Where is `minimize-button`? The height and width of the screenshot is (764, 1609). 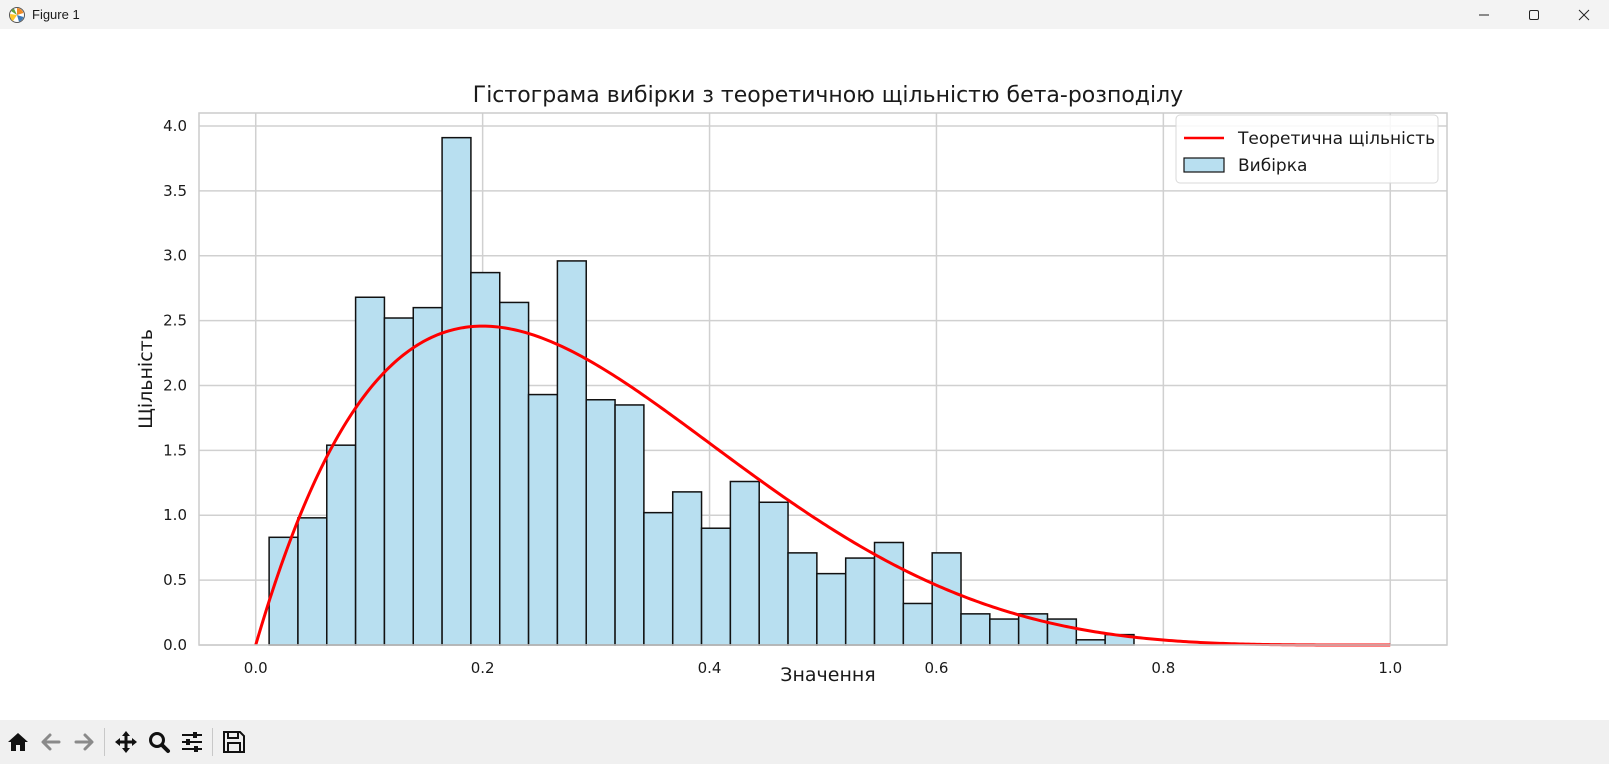 minimize-button is located at coordinates (1484, 14).